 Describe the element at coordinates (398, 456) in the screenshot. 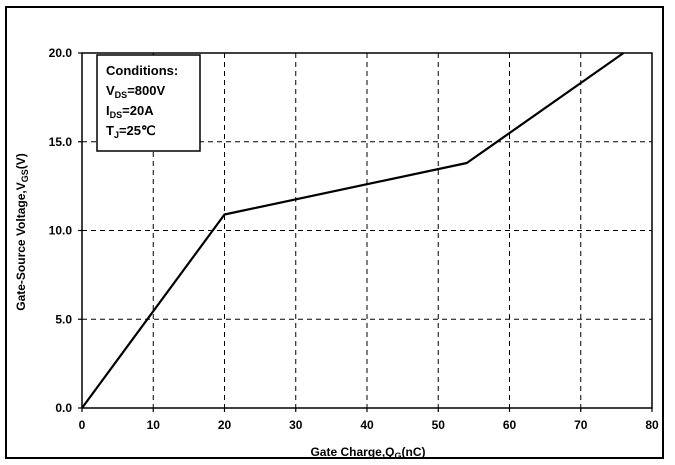

I see `x-axis-label-sub: G` at that location.